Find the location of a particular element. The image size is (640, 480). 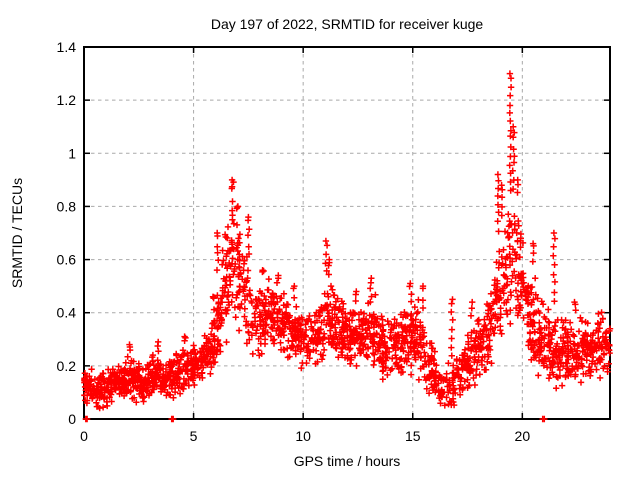

x-tick-label: 20 is located at coordinates (523, 436).